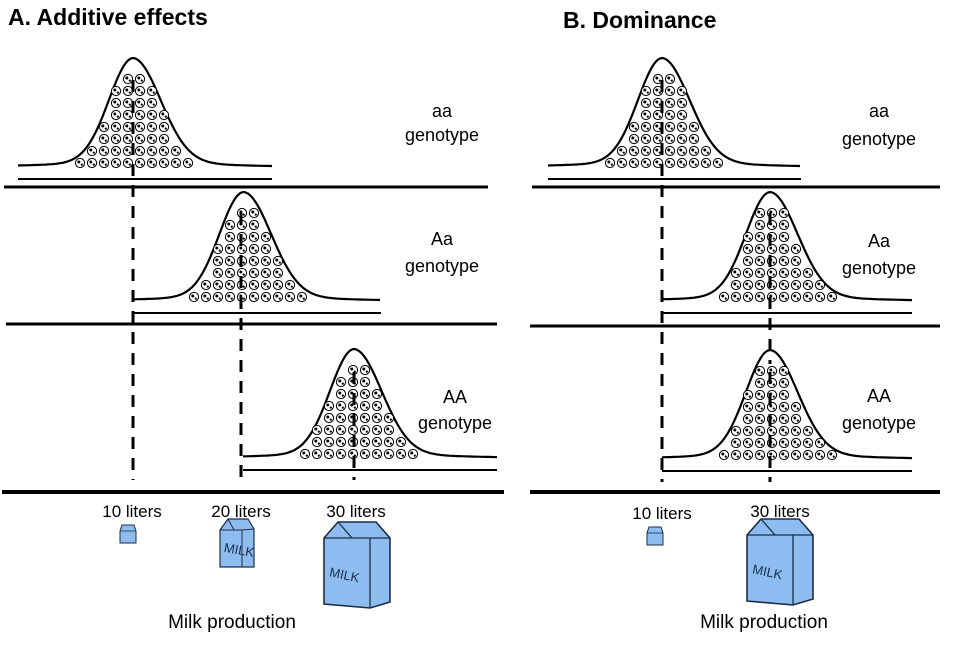 The width and height of the screenshot is (954, 651). I want to click on milk-small-icon, so click(128, 534).